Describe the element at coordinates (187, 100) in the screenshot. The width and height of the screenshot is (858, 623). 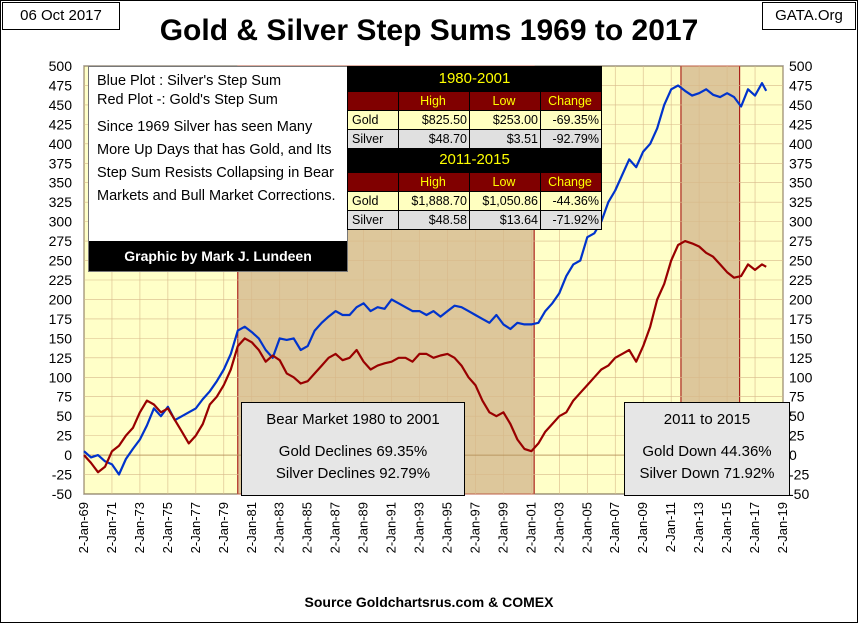
I see `legend-gold: Red Plot -: Gold's Step Sum` at that location.